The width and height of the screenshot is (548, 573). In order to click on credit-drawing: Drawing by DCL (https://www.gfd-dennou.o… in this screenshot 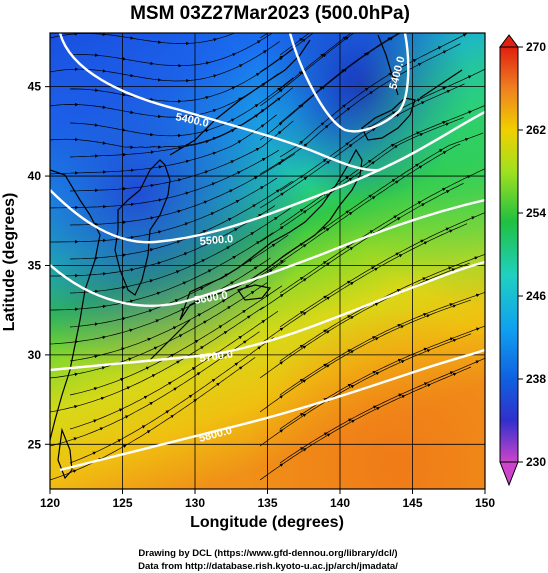, I will do `click(267, 553)`.